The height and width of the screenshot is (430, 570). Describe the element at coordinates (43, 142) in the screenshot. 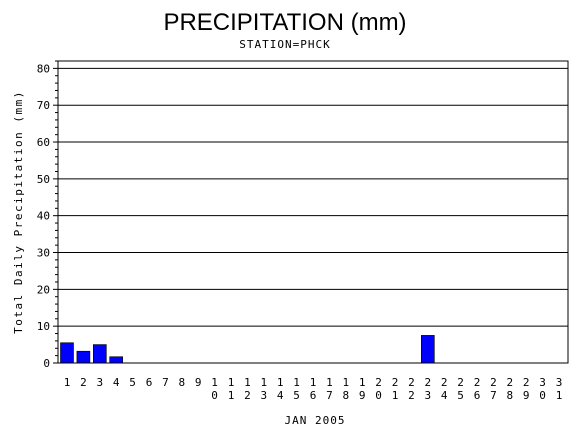

I see `y-tick-label: 60` at that location.